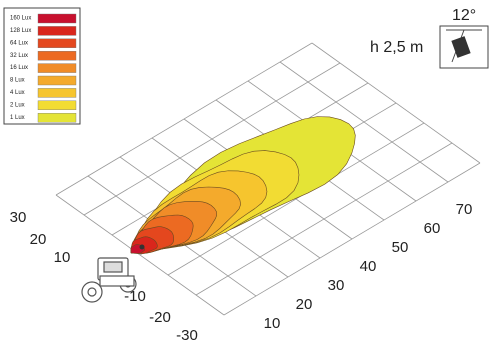  I want to click on lateral-axis-label: 30, so click(18, 217).